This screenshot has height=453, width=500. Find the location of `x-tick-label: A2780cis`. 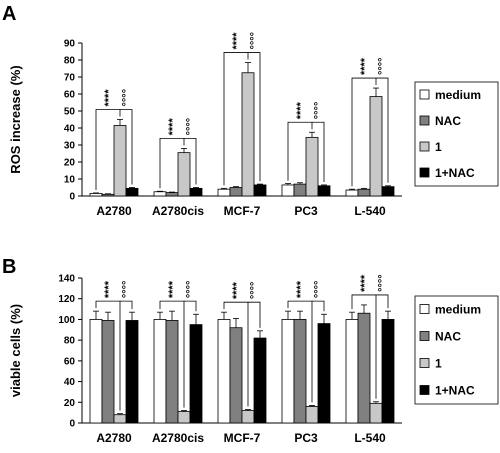

x-tick-label: A2780cis is located at coordinates (178, 438).